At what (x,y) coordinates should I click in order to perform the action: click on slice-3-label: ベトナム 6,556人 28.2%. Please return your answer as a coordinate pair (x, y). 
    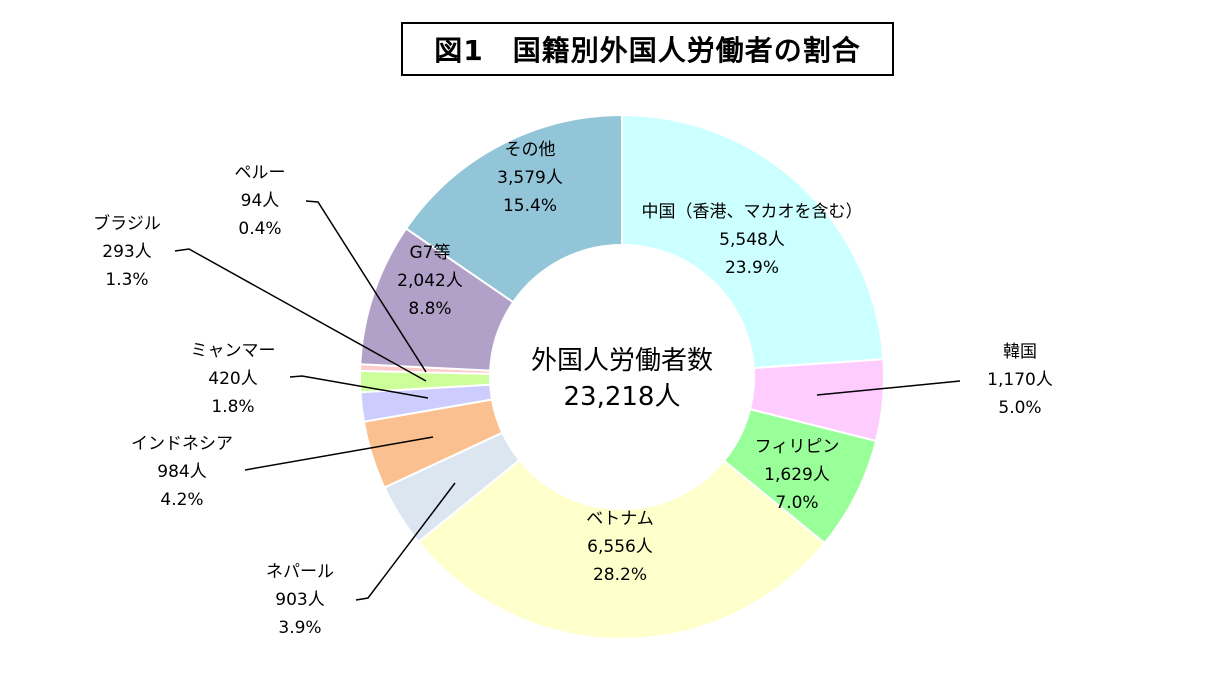
    Looking at the image, I should click on (620, 547).